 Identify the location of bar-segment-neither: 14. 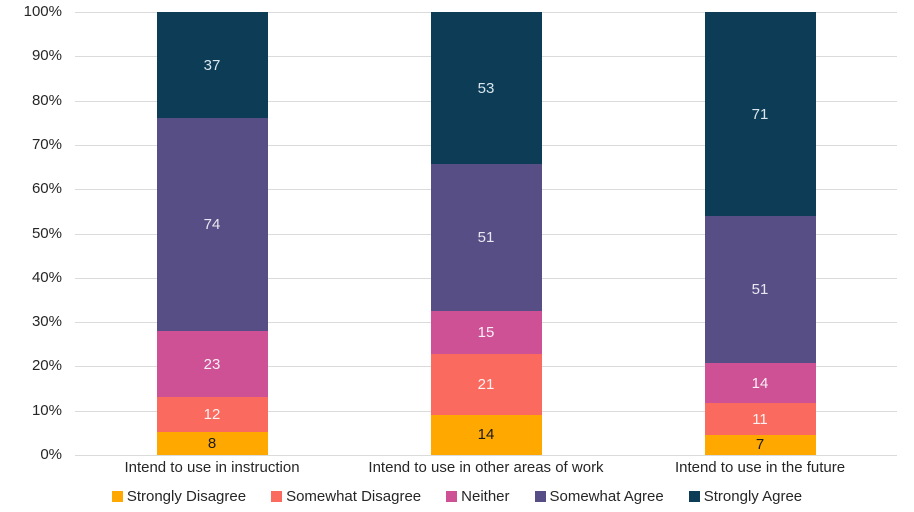
(760, 383).